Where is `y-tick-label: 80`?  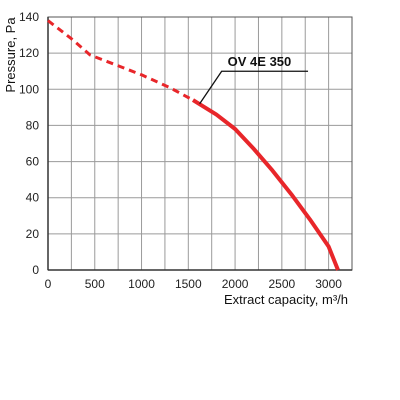 y-tick-label: 80 is located at coordinates (33, 125).